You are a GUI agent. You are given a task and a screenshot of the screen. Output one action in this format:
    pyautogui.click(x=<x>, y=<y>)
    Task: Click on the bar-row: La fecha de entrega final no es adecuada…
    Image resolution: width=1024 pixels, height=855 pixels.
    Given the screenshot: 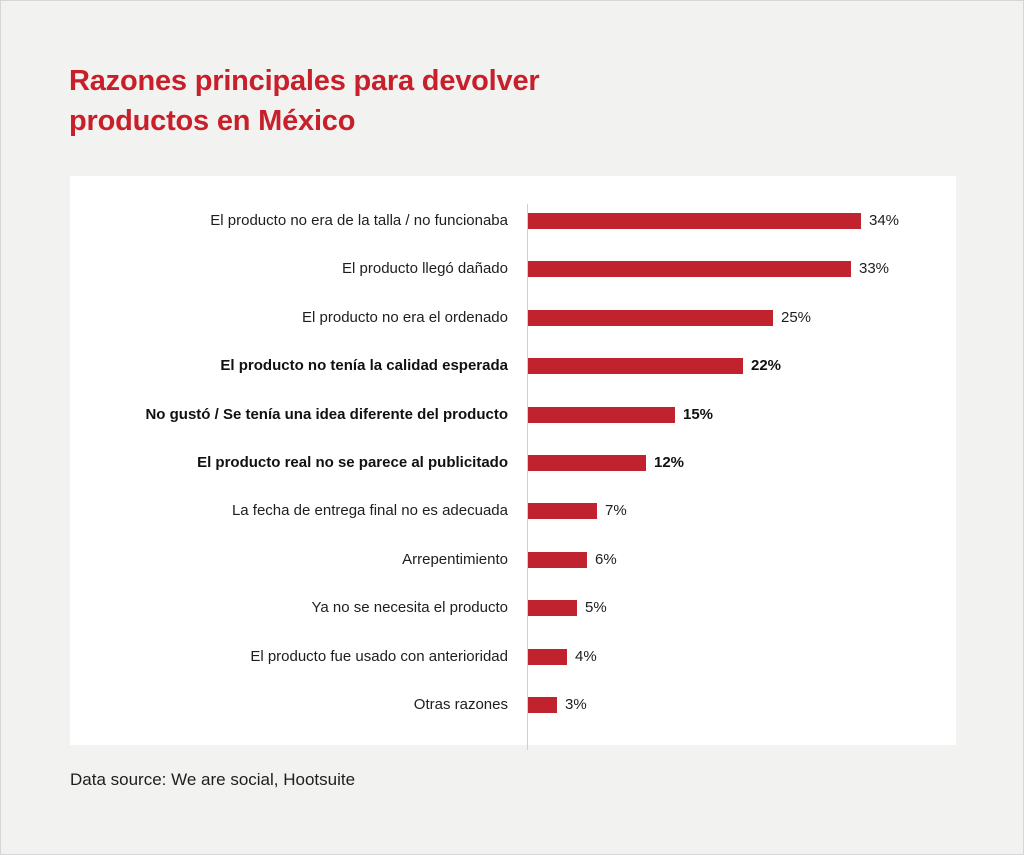 What is the action you would take?
    pyautogui.click(x=513, y=511)
    